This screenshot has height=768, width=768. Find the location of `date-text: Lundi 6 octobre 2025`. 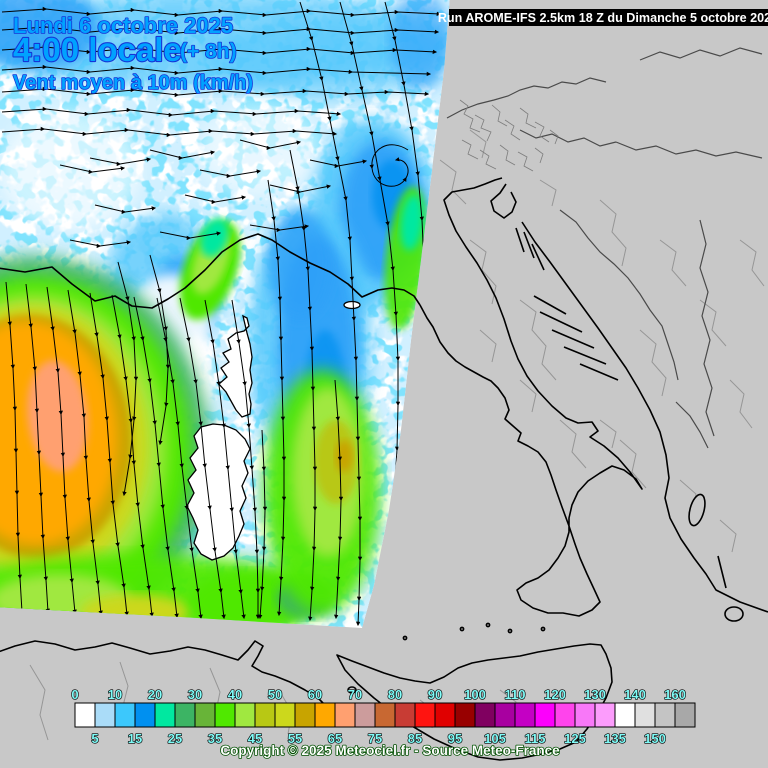

date-text: Lundi 6 octobre 2025 is located at coordinates (123, 25).